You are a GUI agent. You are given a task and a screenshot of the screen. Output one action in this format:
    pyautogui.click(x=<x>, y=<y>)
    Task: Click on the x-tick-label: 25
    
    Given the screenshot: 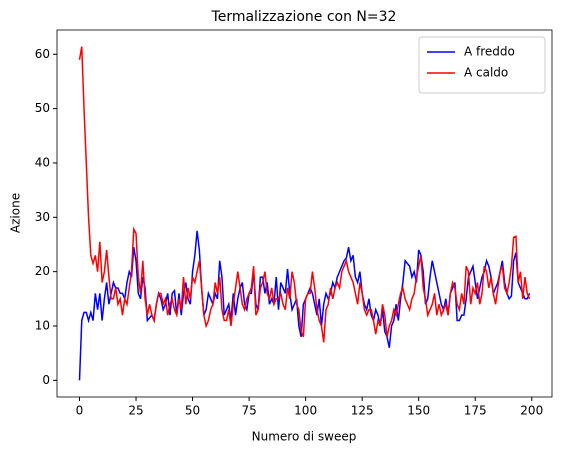 What is the action you would take?
    pyautogui.click(x=135, y=411)
    